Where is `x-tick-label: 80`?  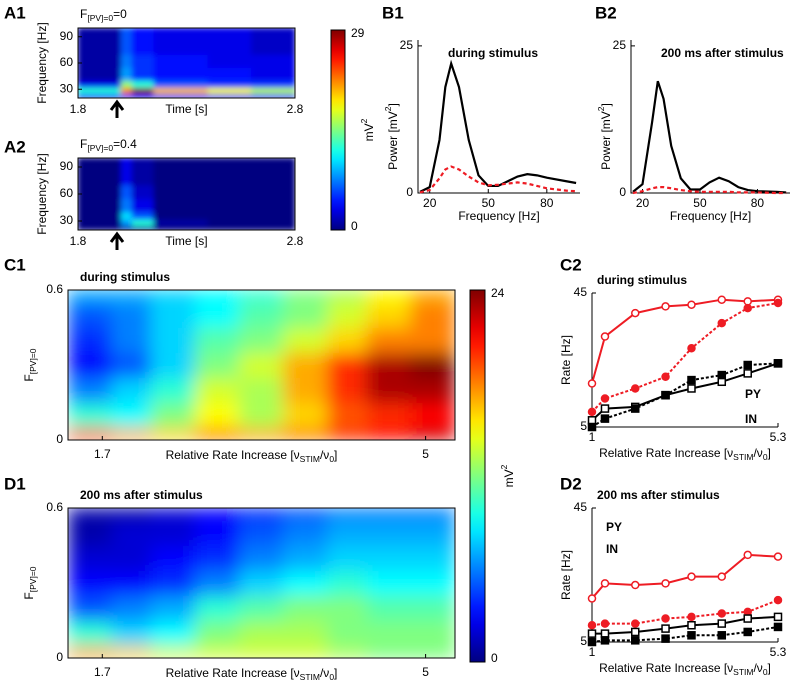
x-tick-label: 80 is located at coordinates (758, 203).